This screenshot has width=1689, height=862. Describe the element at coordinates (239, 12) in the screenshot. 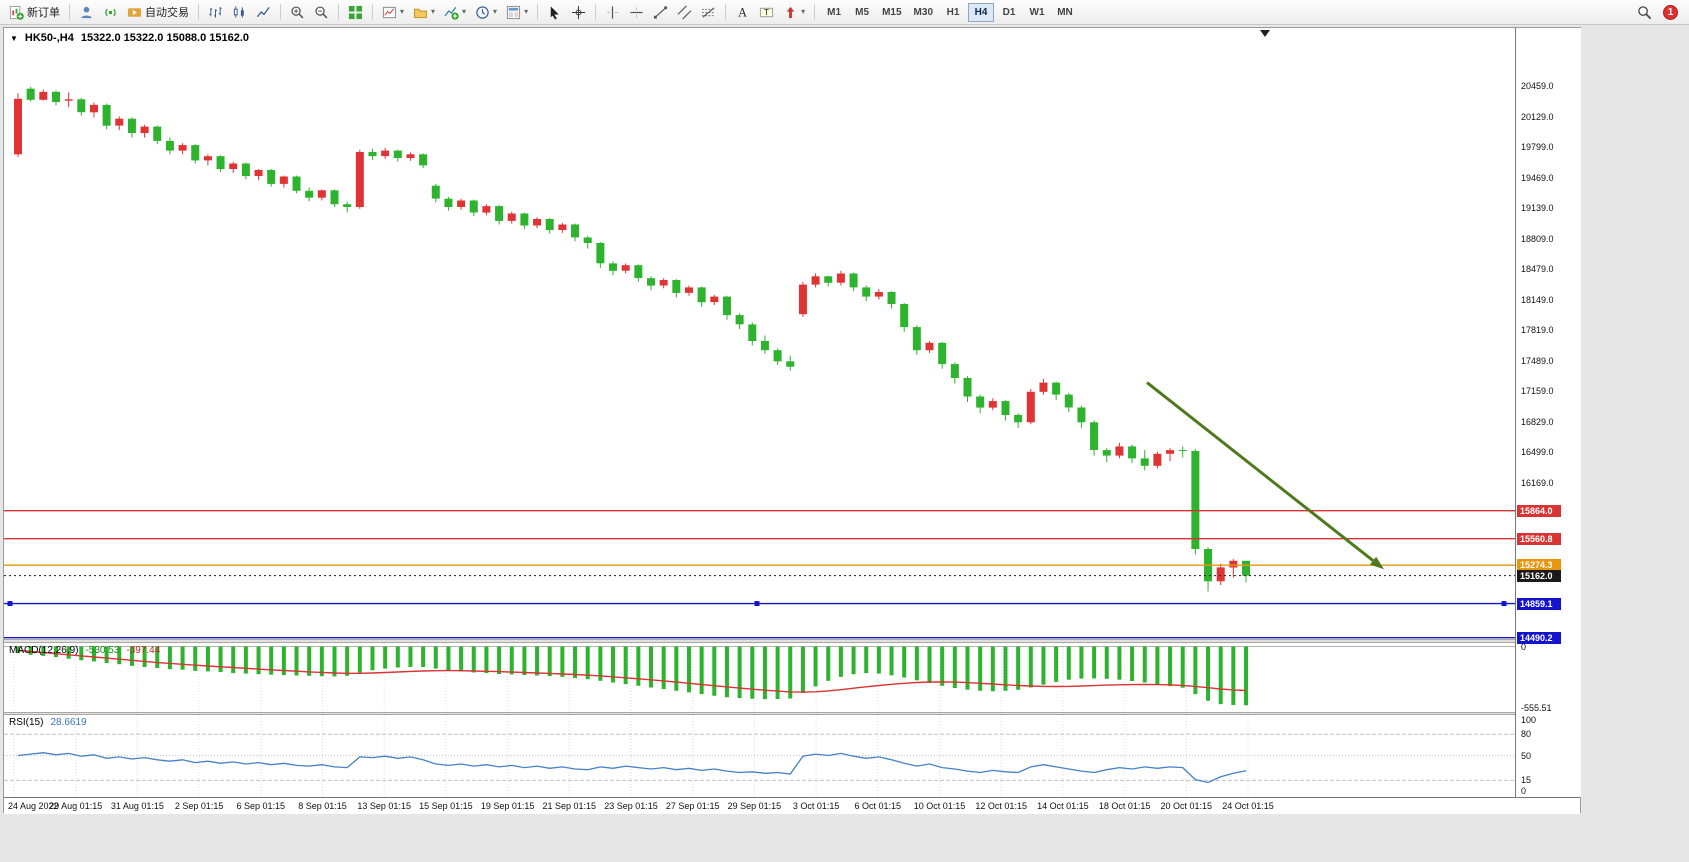

I see `candlestick-chart-button` at that location.